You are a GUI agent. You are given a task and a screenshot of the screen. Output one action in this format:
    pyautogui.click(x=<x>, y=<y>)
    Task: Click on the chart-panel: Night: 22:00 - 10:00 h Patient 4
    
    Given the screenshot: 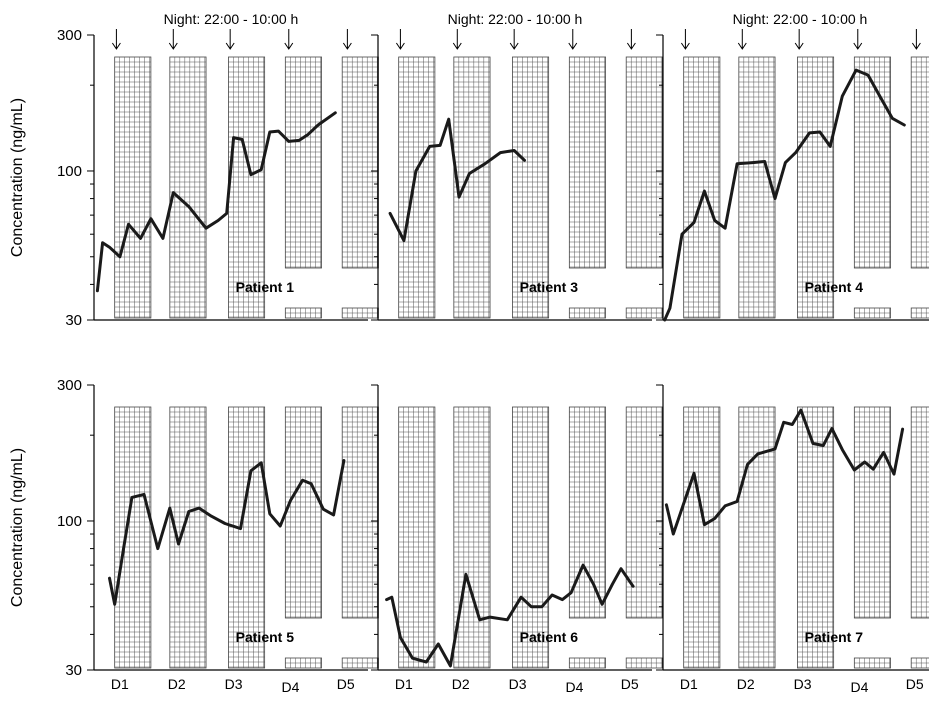 What is the action you would take?
    pyautogui.click(x=792, y=165)
    